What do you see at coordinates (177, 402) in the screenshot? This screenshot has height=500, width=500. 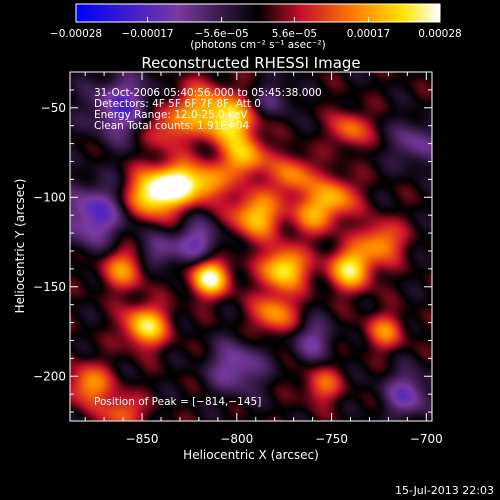 I see `annotation-peak: Position of Peak = [−814,−145]` at bounding box center [177, 402].